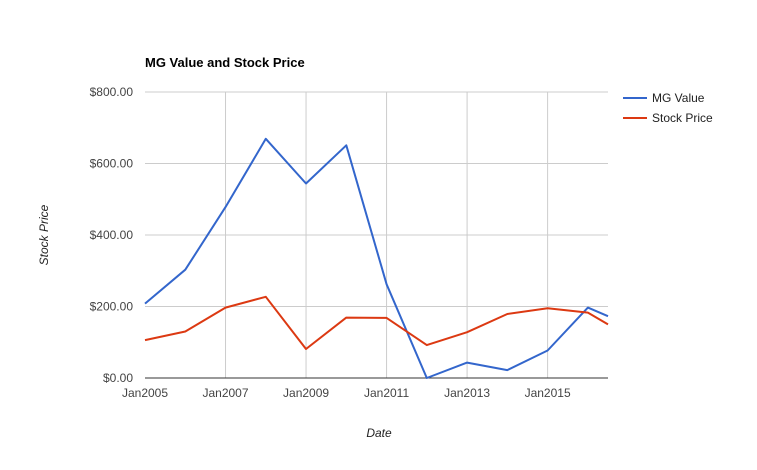  Describe the element at coordinates (467, 393) in the screenshot. I see `x-tick-label: Jan2013` at that location.